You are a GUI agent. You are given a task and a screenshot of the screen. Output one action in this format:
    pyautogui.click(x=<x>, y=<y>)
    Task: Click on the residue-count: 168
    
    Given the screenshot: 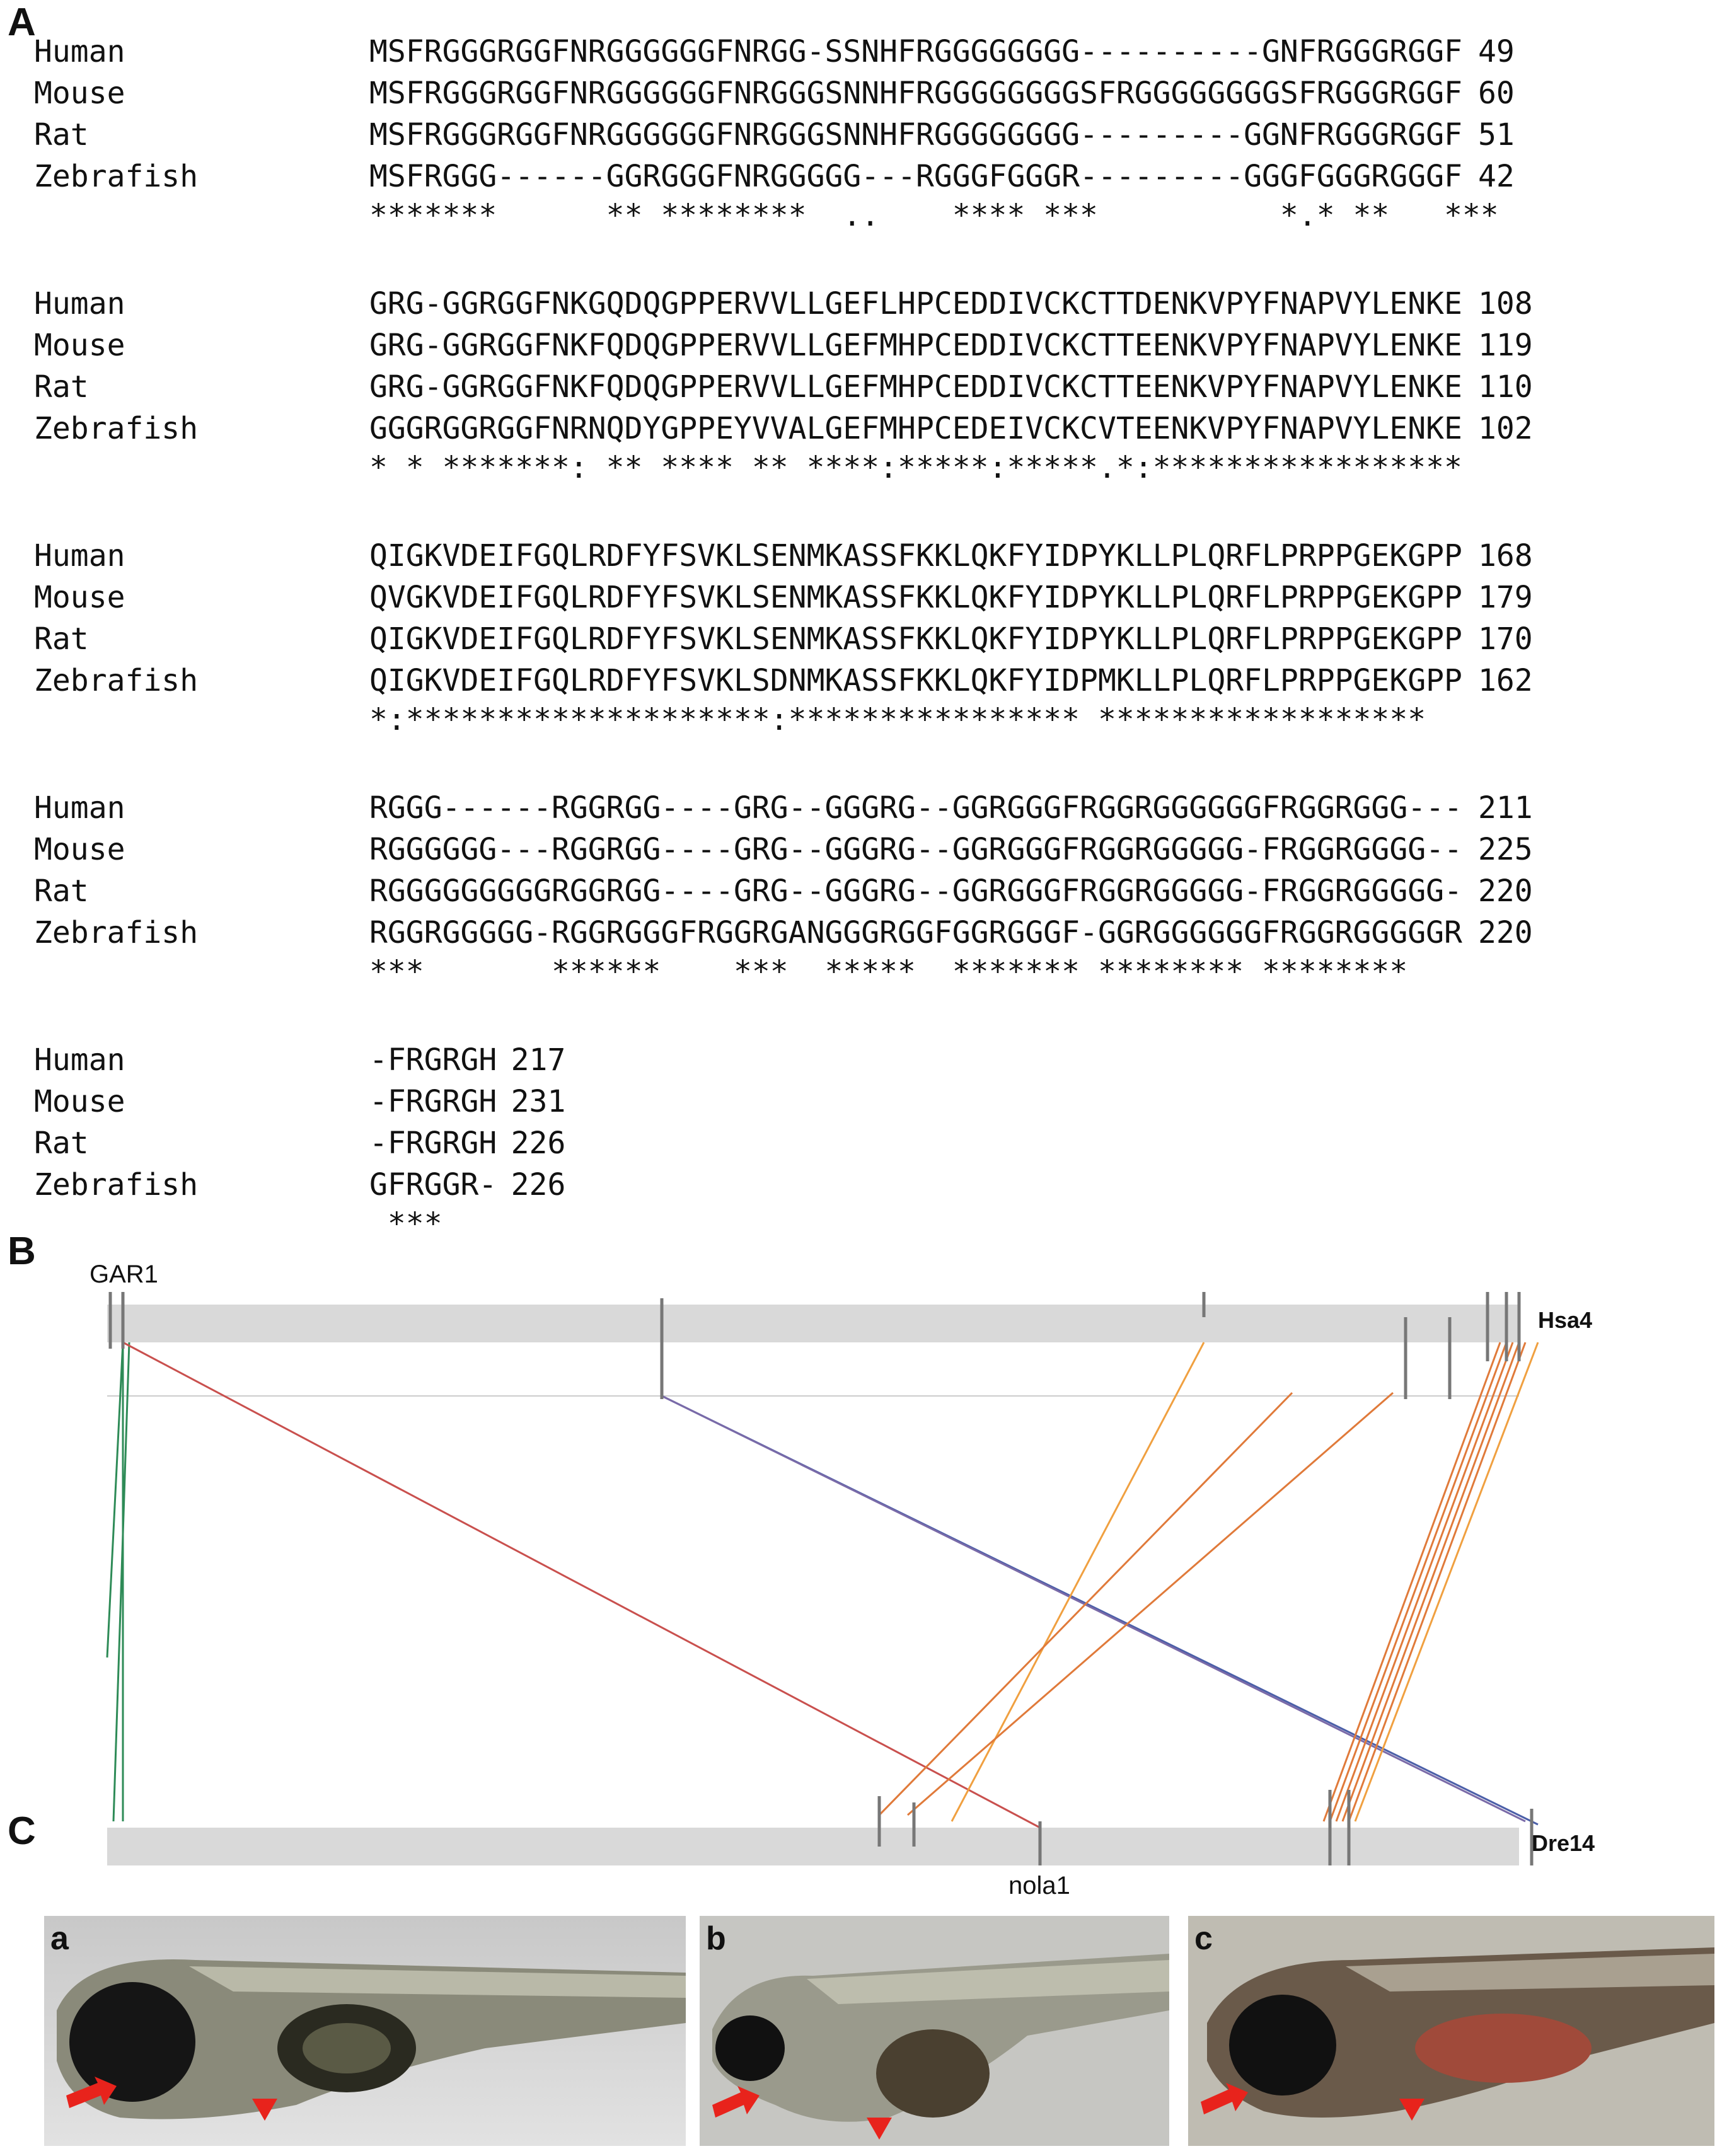 What is the action you would take?
    pyautogui.click(x=1506, y=556)
    